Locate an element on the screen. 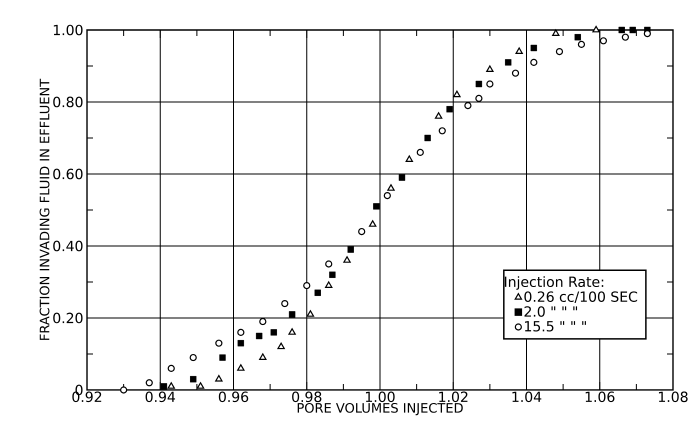 Image resolution: width=689 pixels, height=435 pixels. legend-label: 0.26 cc/100 SEC is located at coordinates (581, 297).